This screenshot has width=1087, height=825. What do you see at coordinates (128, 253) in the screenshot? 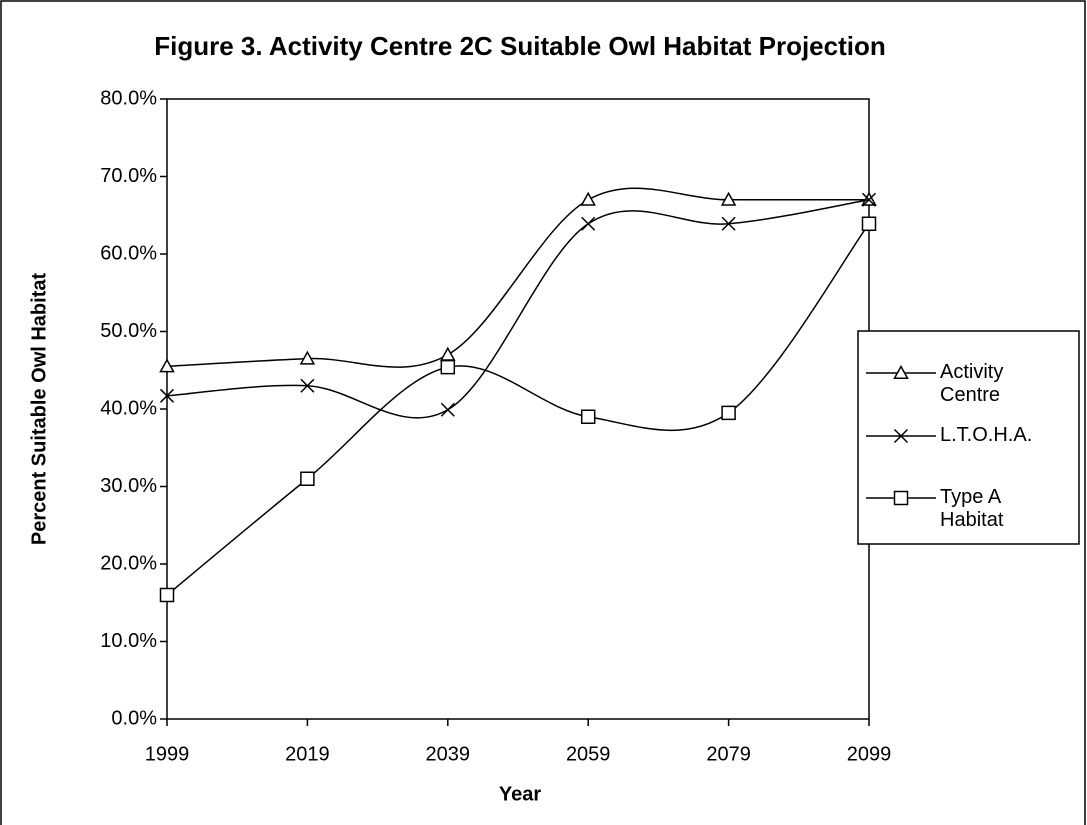
I see `y-tick-label: 60.0%` at bounding box center [128, 253].